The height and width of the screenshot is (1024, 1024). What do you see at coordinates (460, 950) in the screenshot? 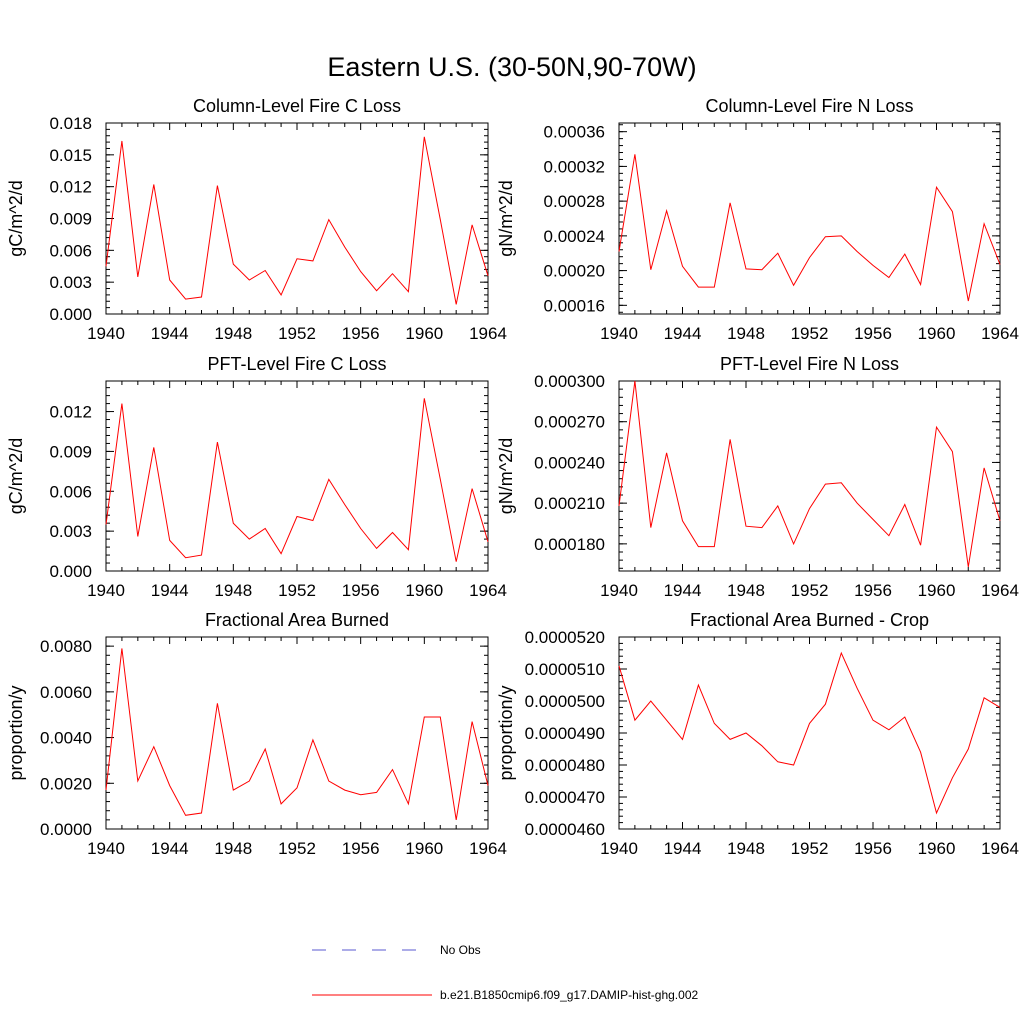
I see `legend-no-obs-label: No Obs` at bounding box center [460, 950].